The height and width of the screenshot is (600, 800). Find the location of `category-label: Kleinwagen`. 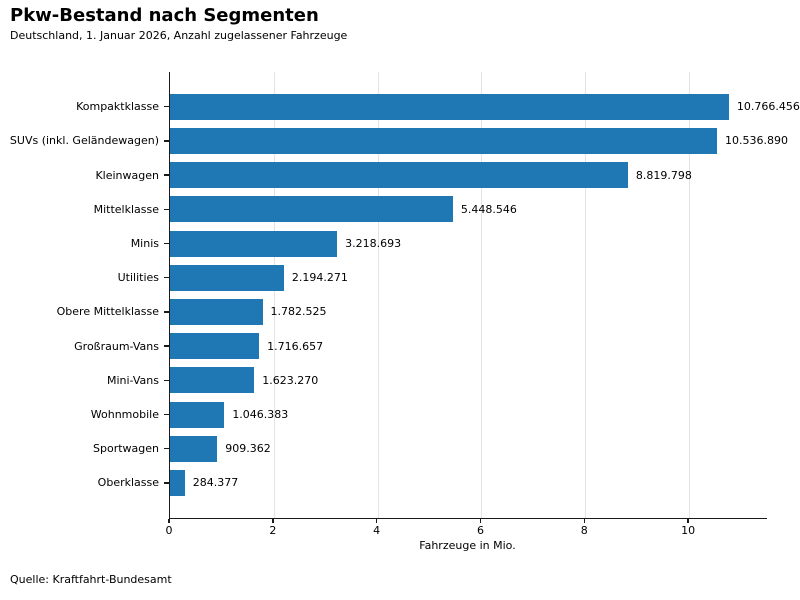

category-label: Kleinwagen is located at coordinates (127, 175).